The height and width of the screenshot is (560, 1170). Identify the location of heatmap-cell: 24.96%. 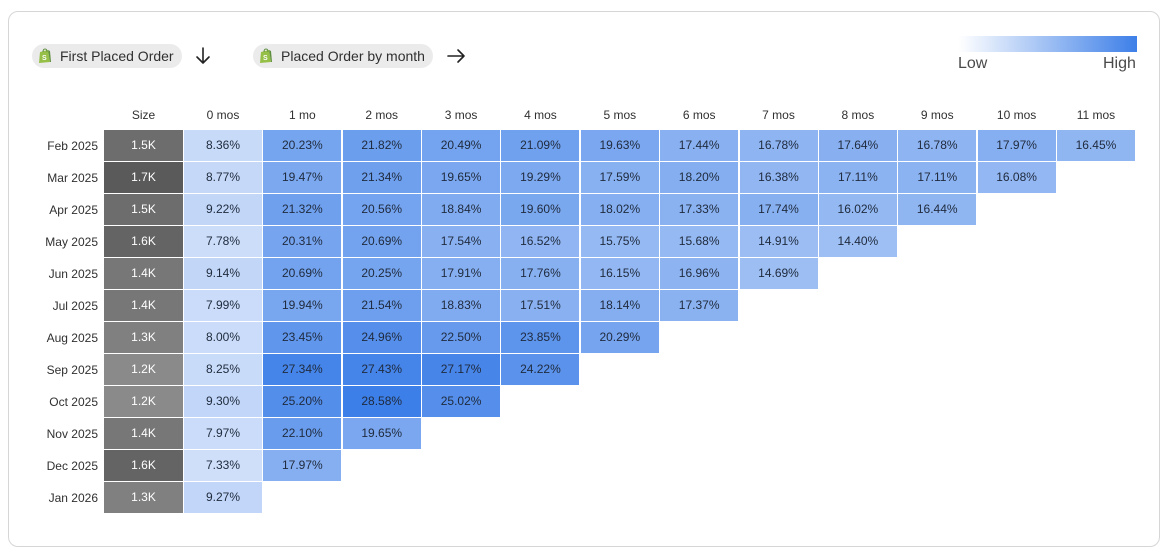
(381, 337).